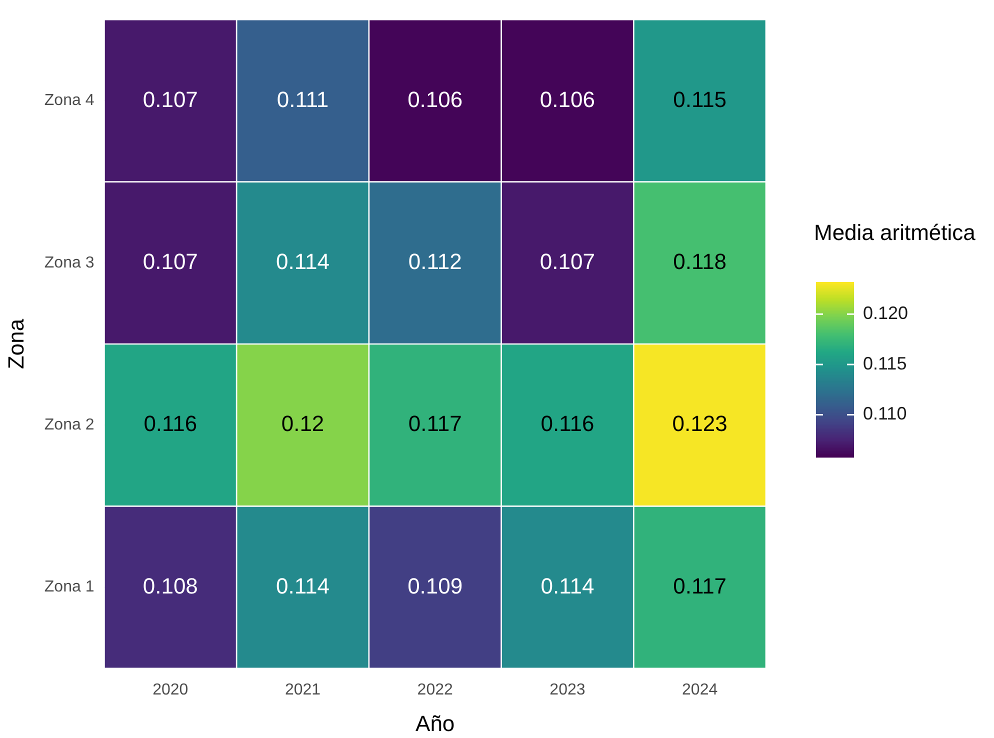 This screenshot has height=738, width=994. What do you see at coordinates (895, 232) in the screenshot?
I see `color-bar-title: Media aritmética` at bounding box center [895, 232].